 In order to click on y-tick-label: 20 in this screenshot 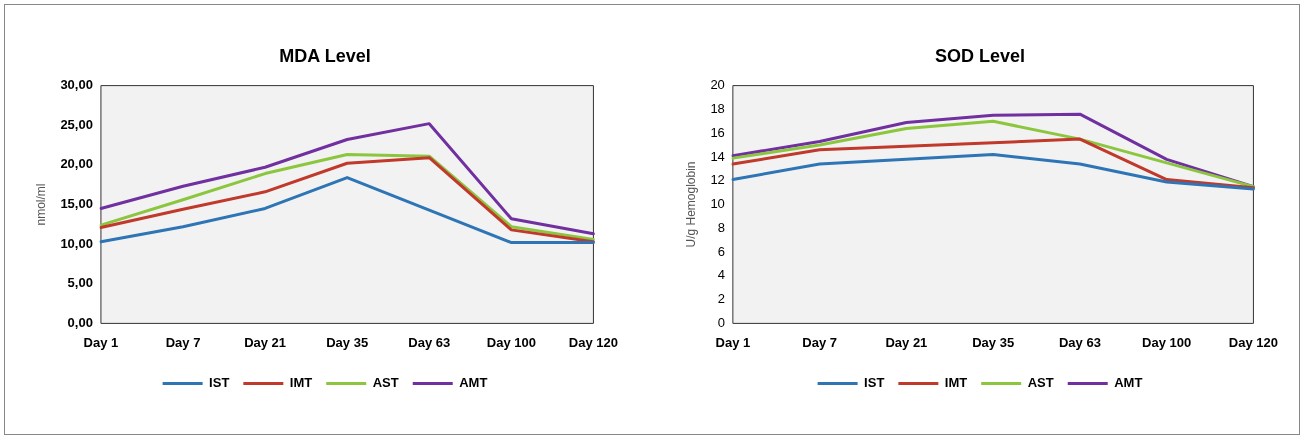, I will do `click(717, 85)`.